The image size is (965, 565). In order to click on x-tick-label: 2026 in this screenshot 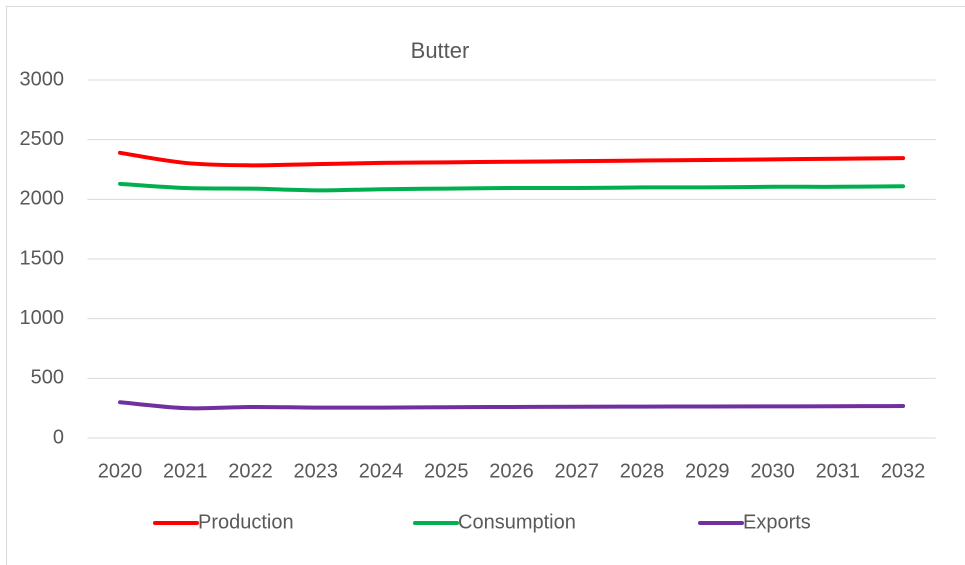, I will do `click(511, 471)`.